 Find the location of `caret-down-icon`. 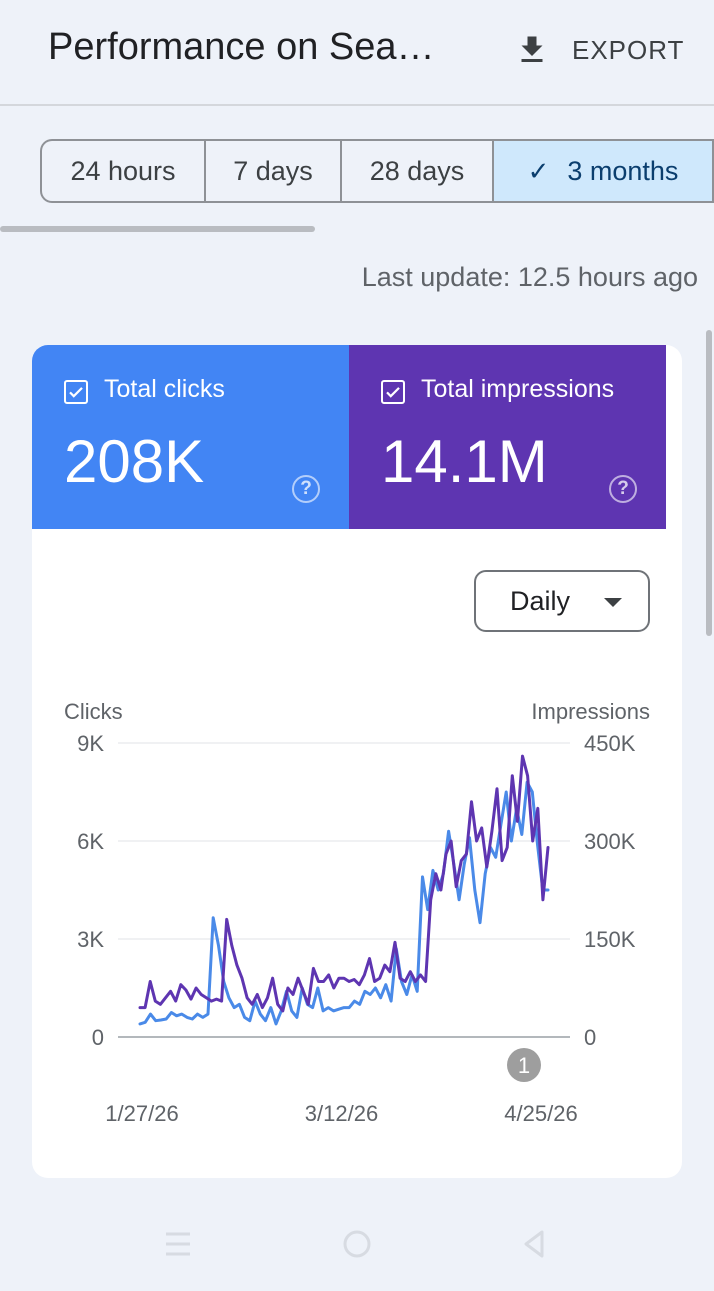

caret-down-icon is located at coordinates (613, 602).